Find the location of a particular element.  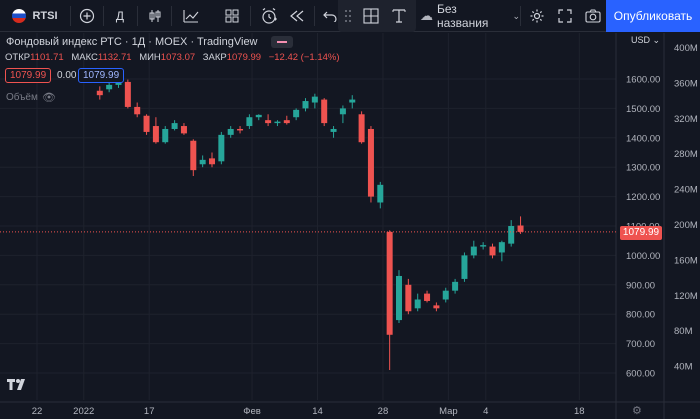

time-axis-label: 2022 is located at coordinates (83, 411).